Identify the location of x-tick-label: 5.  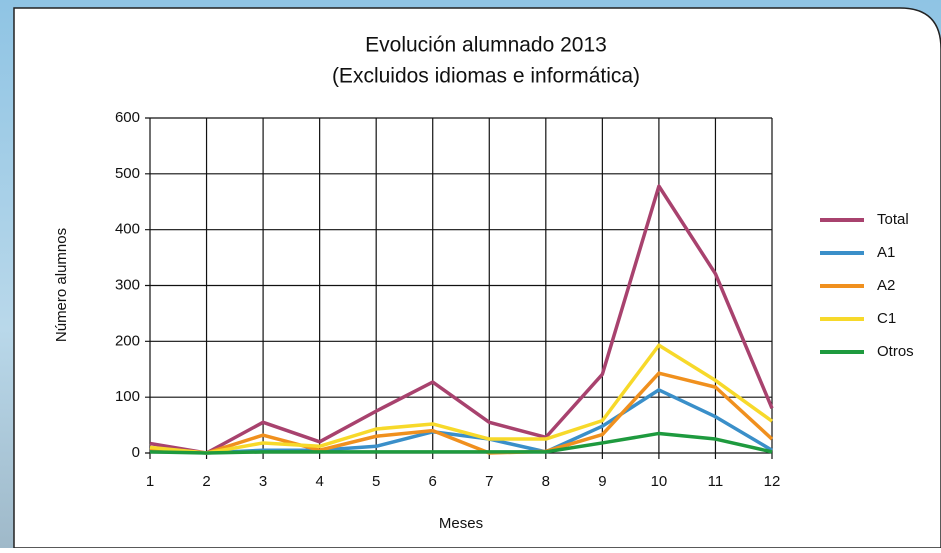
(376, 481).